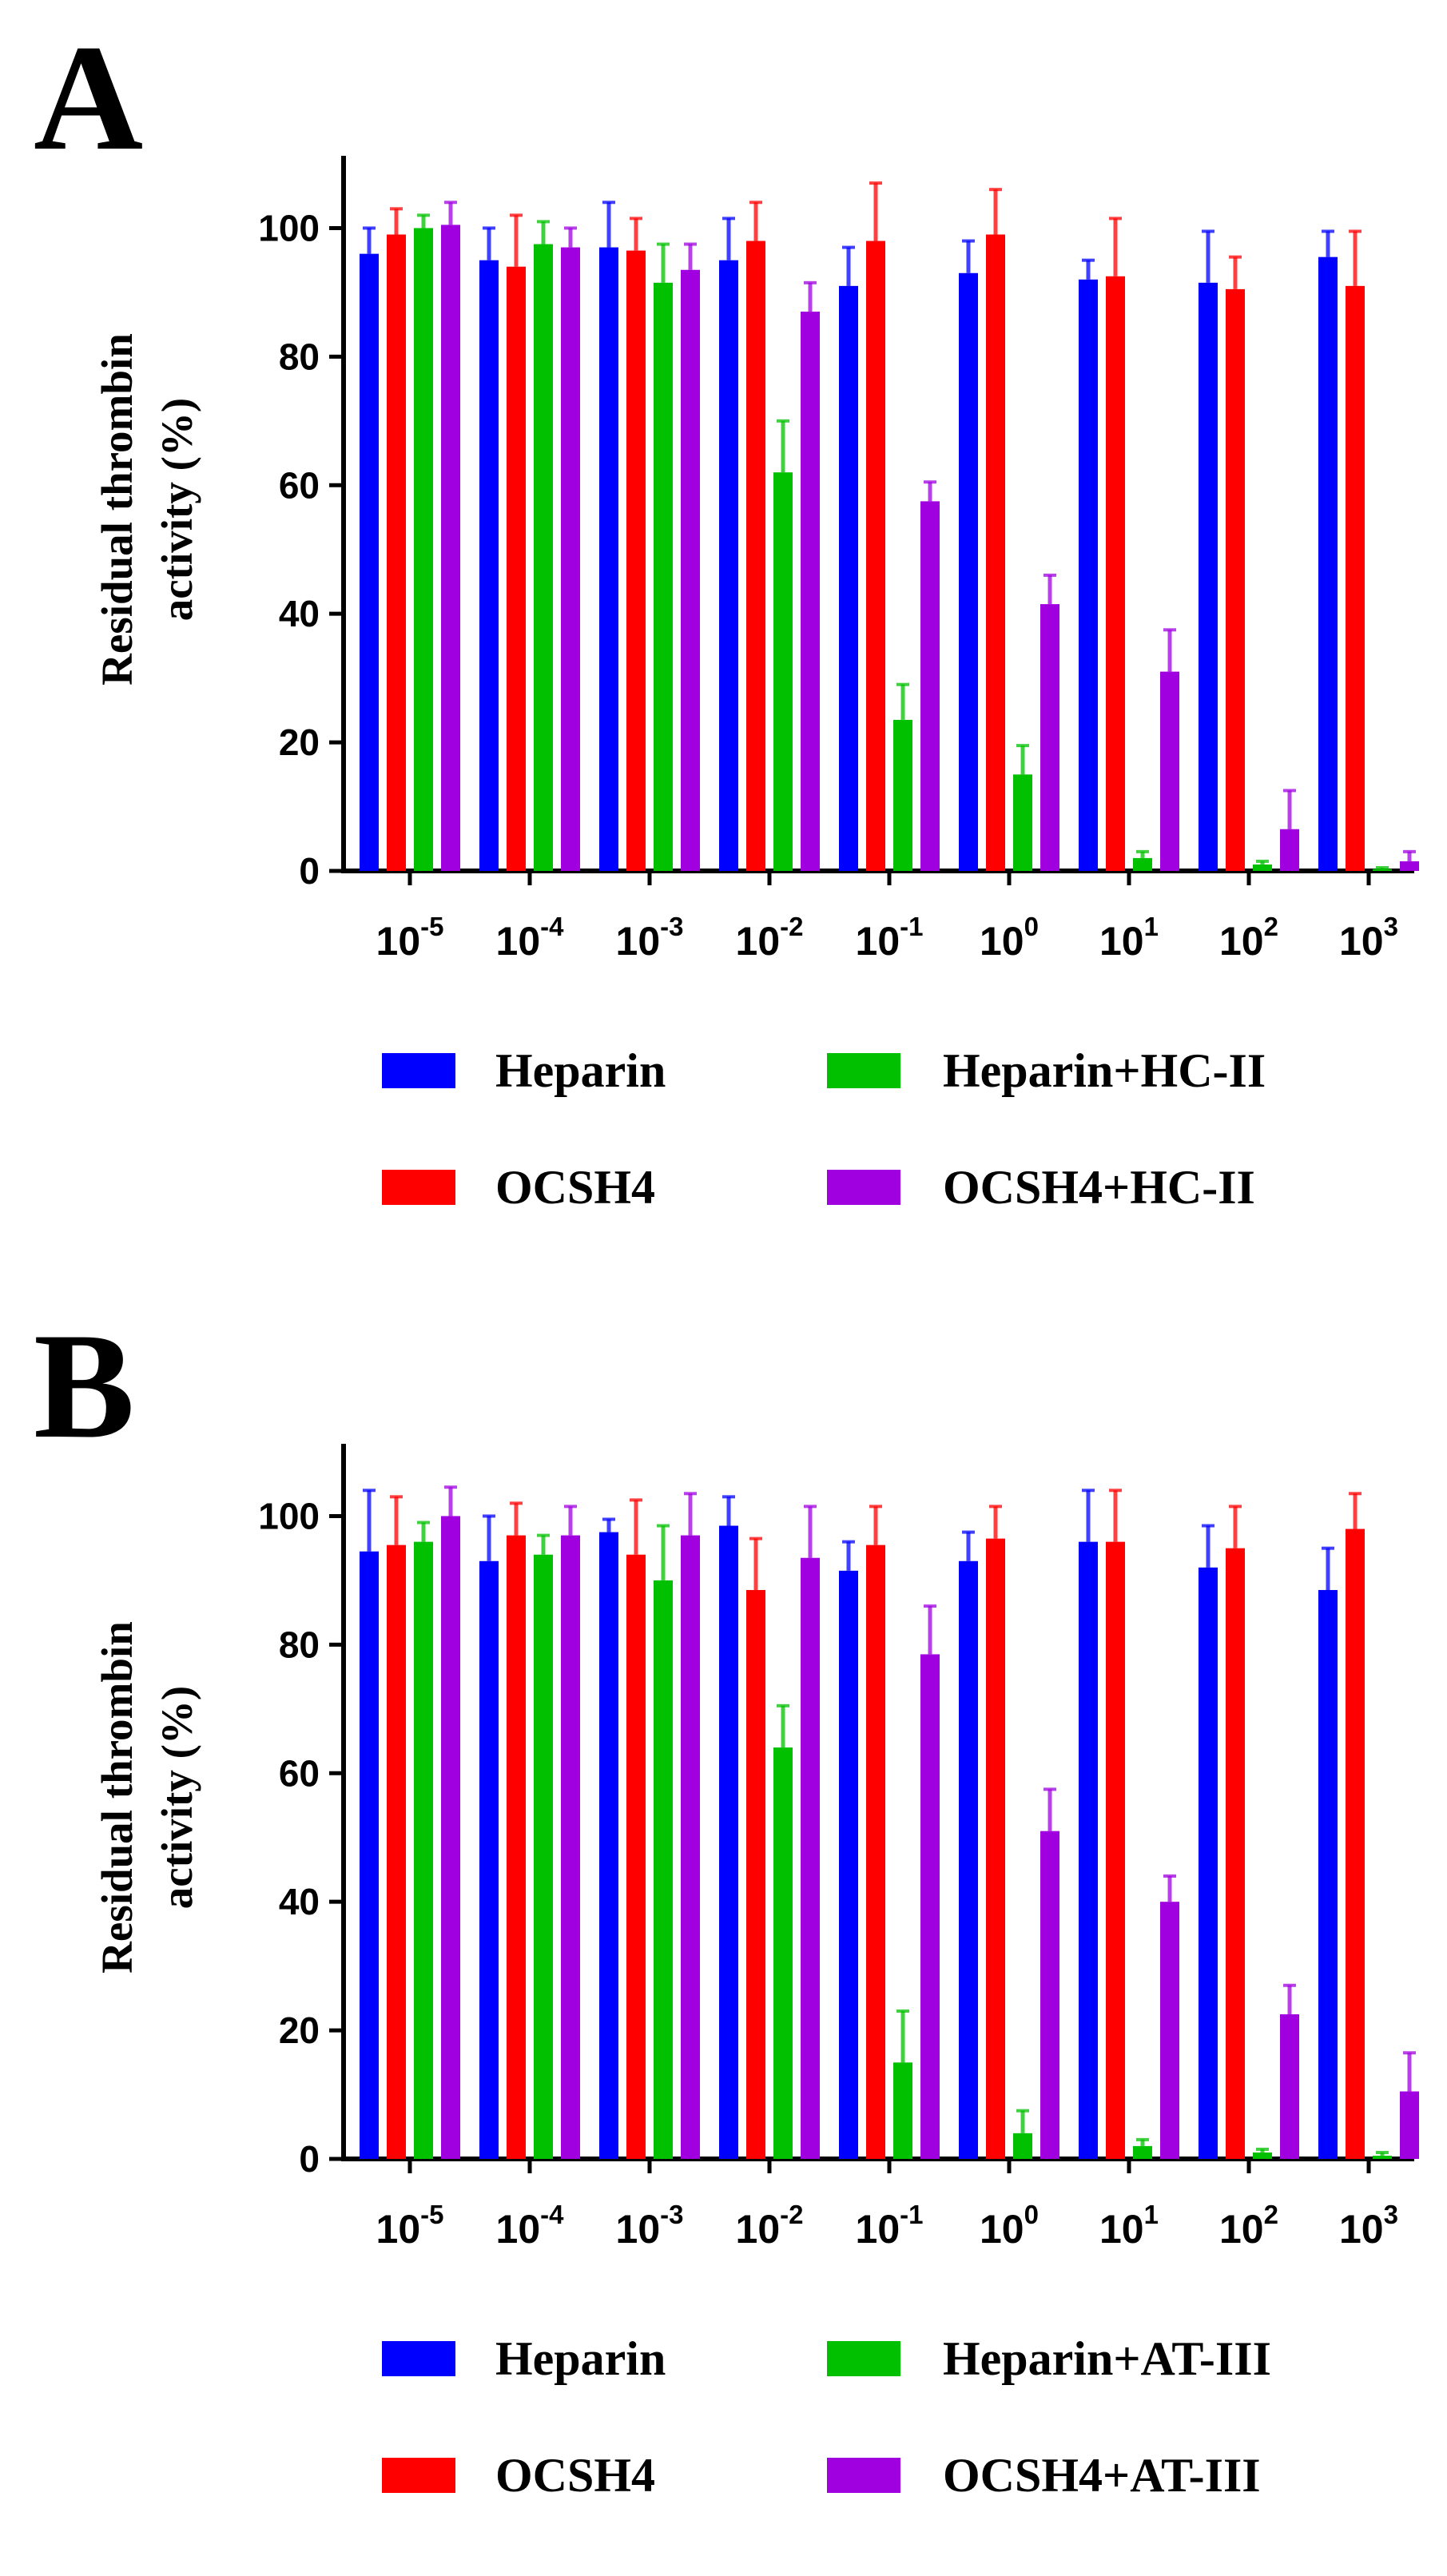 This screenshot has height=2576, width=1447. I want to click on x-tick-label: 10⁻⁴, so click(530, 2226).